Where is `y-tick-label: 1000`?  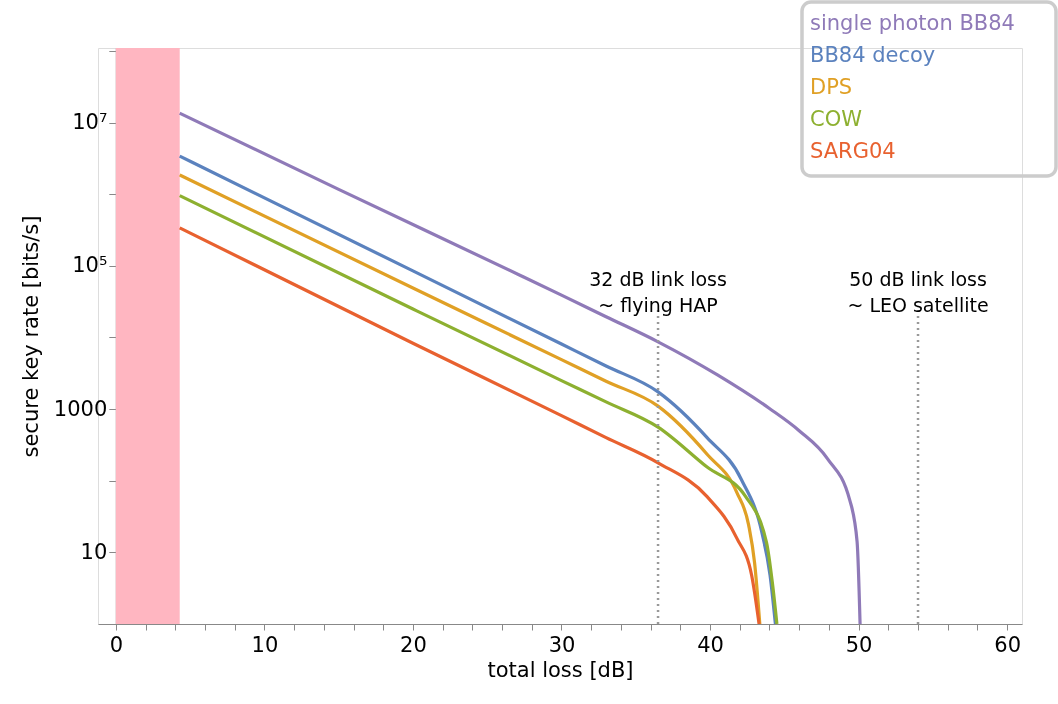 y-tick-label: 1000 is located at coordinates (80, 408).